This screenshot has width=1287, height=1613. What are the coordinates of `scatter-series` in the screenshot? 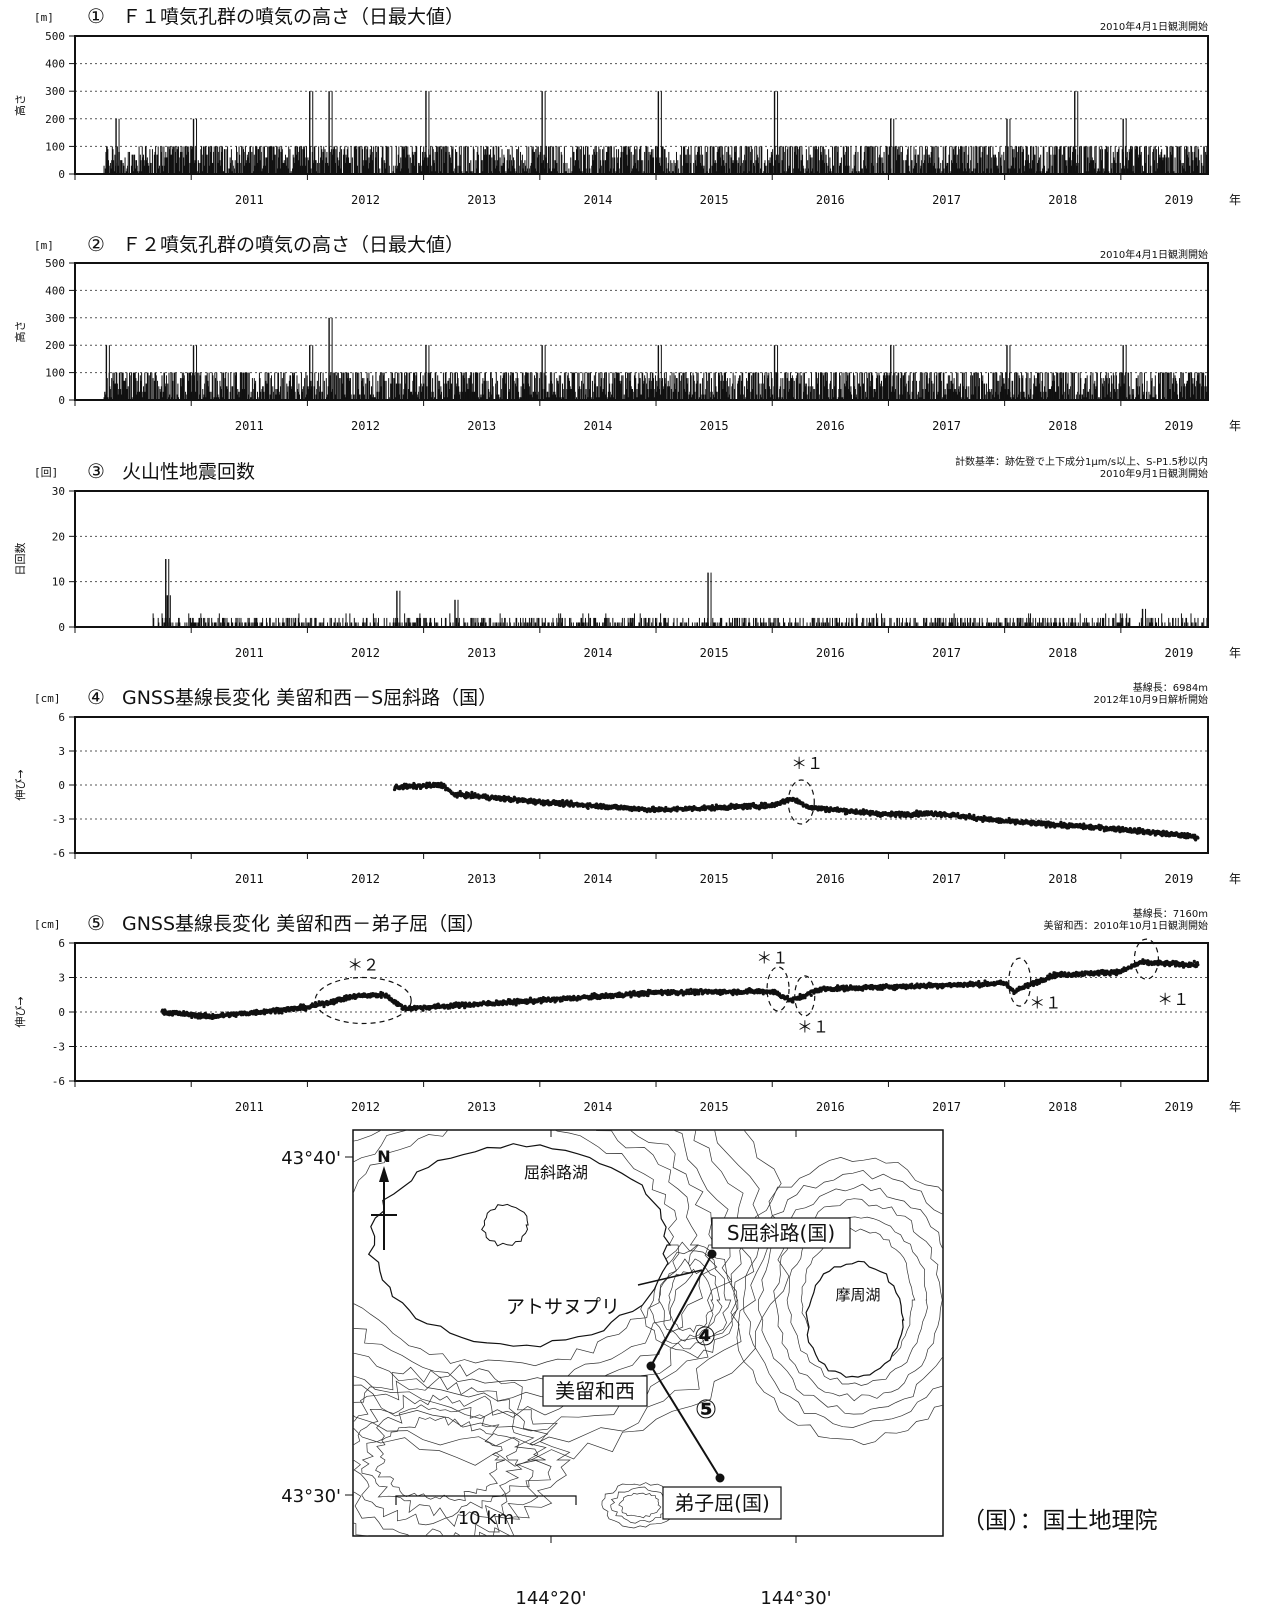 It's located at (796, 811).